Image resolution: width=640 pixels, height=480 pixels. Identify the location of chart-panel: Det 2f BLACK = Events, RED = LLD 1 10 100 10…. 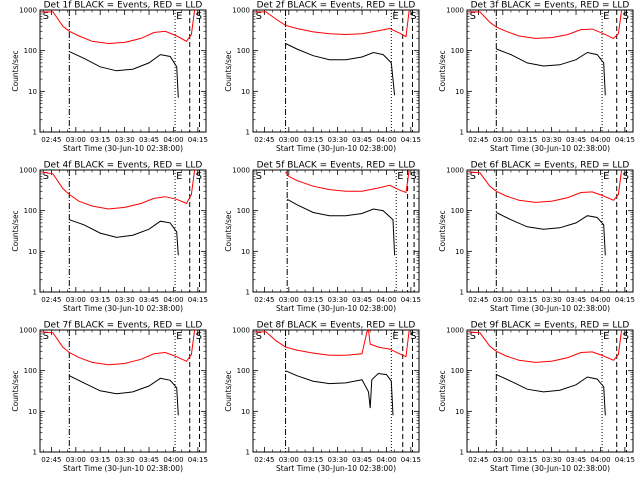
(322, 77).